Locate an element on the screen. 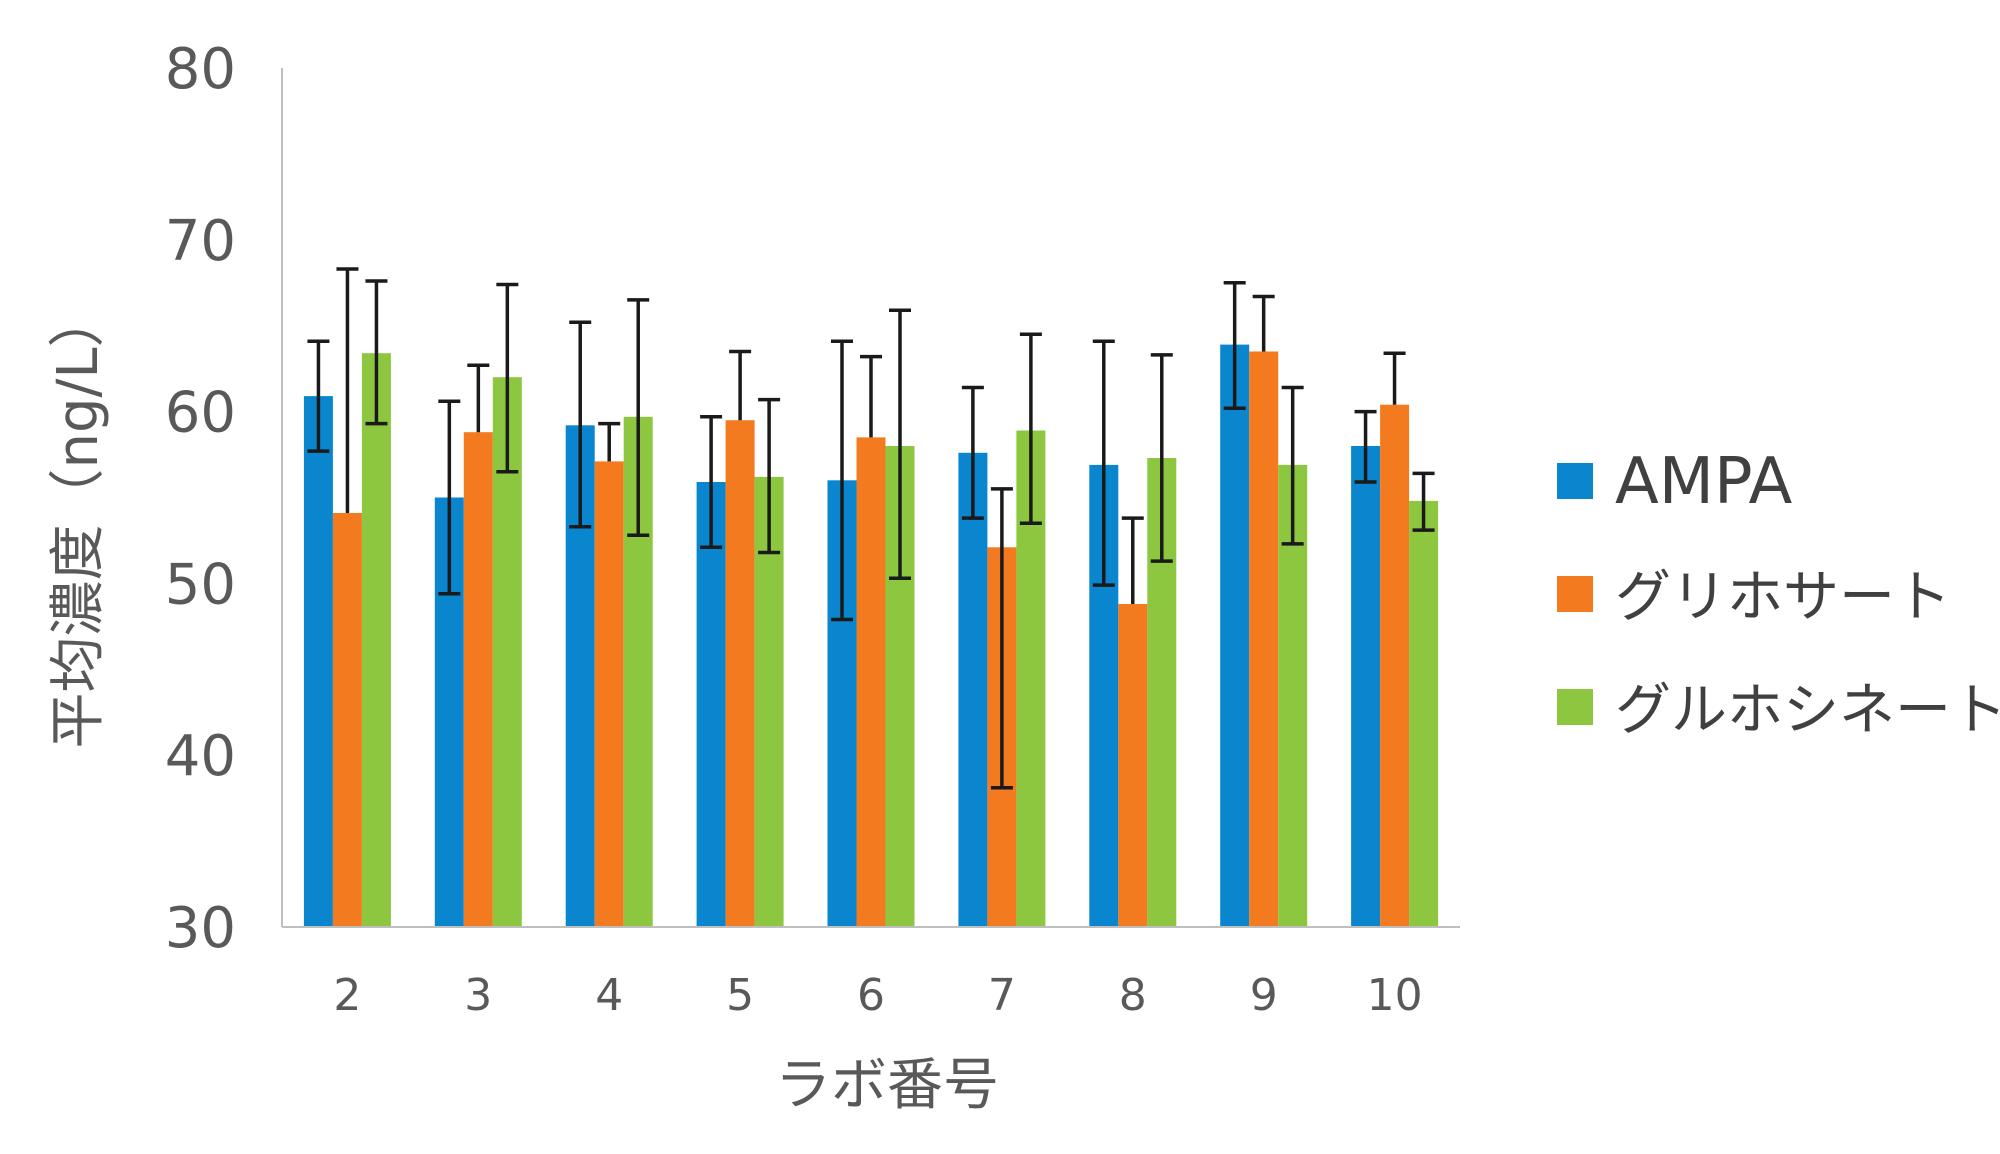 The image size is (2000, 1154). x-tick-label: 9 is located at coordinates (1264, 995).